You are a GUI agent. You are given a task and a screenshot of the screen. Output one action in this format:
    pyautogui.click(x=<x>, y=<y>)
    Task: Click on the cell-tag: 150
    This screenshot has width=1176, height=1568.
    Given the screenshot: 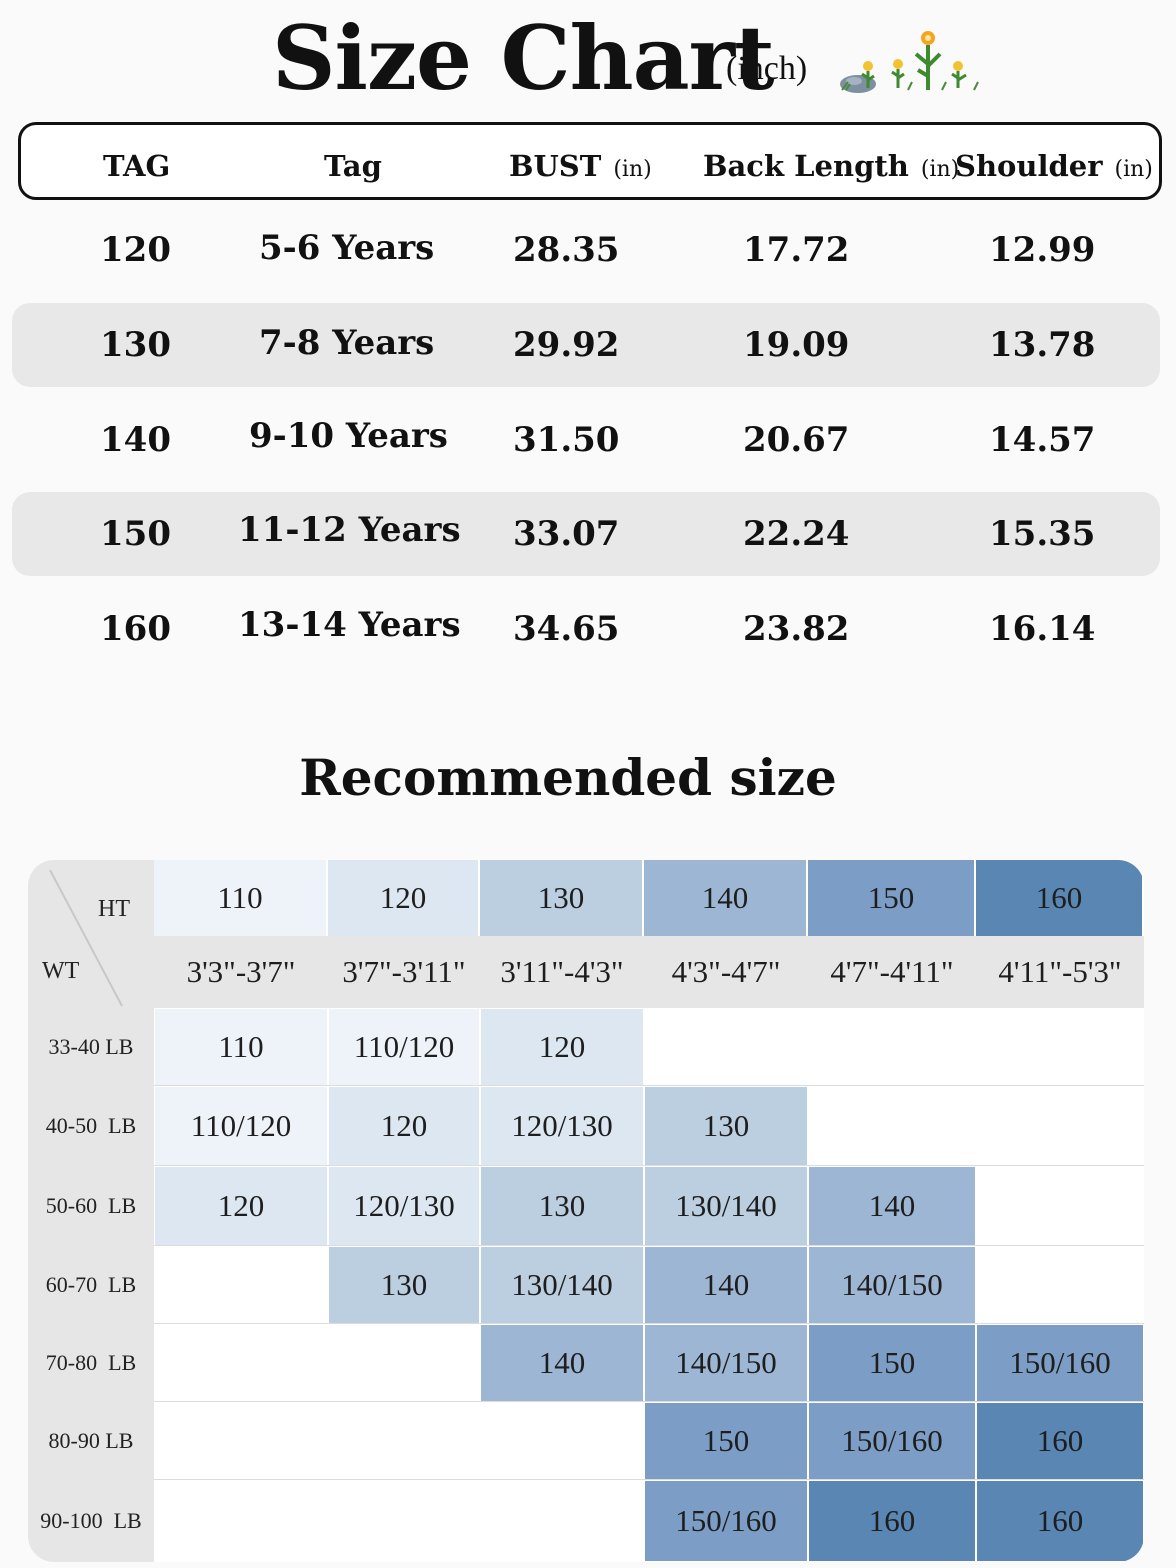 What is the action you would take?
    pyautogui.click(x=135, y=534)
    